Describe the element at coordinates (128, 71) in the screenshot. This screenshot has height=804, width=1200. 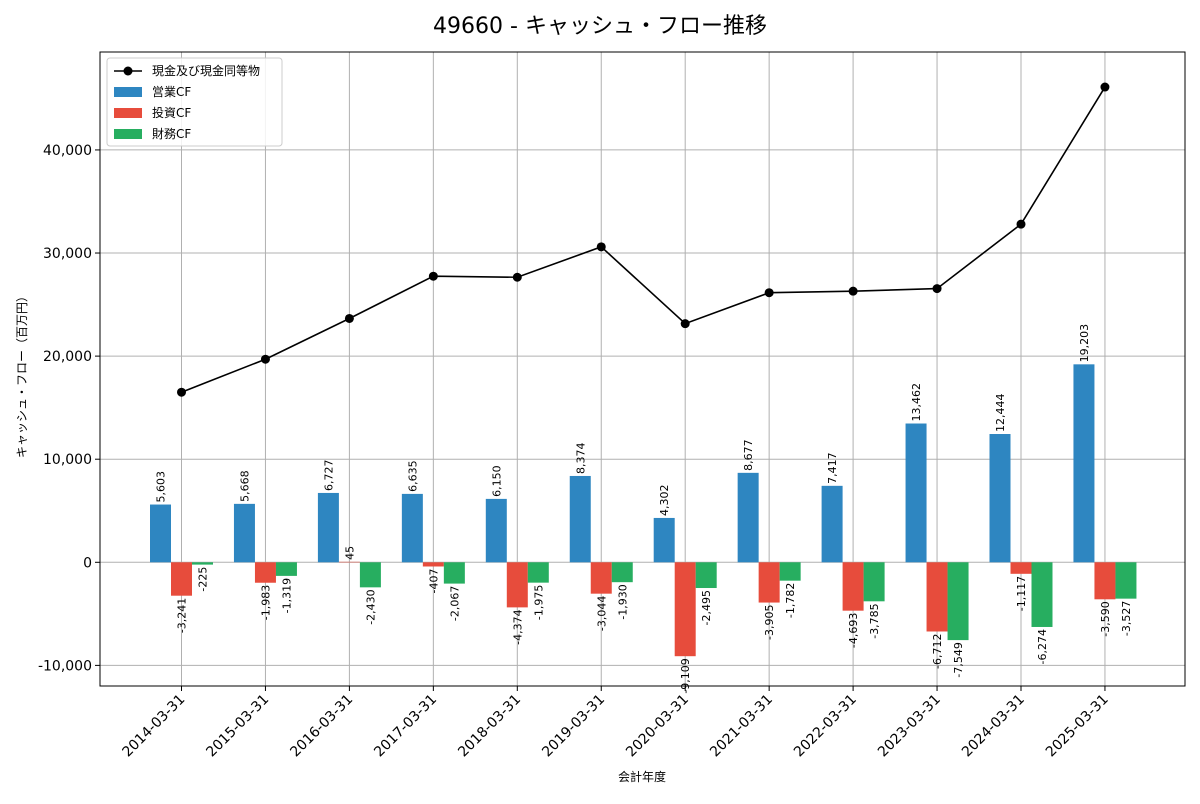
I see `legend-line-marker` at that location.